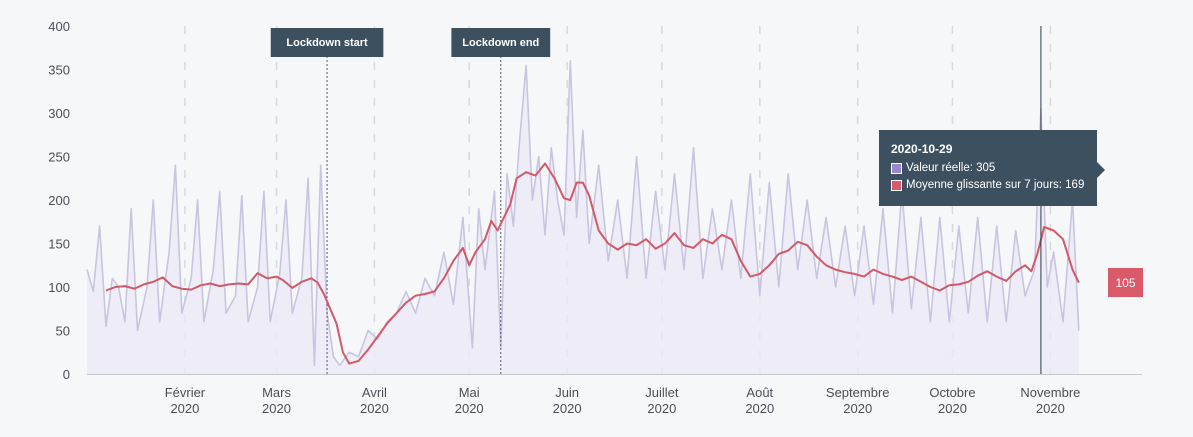 The width and height of the screenshot is (1193, 437). What do you see at coordinates (896, 185) in the screenshot?
I see `average-swatch` at bounding box center [896, 185].